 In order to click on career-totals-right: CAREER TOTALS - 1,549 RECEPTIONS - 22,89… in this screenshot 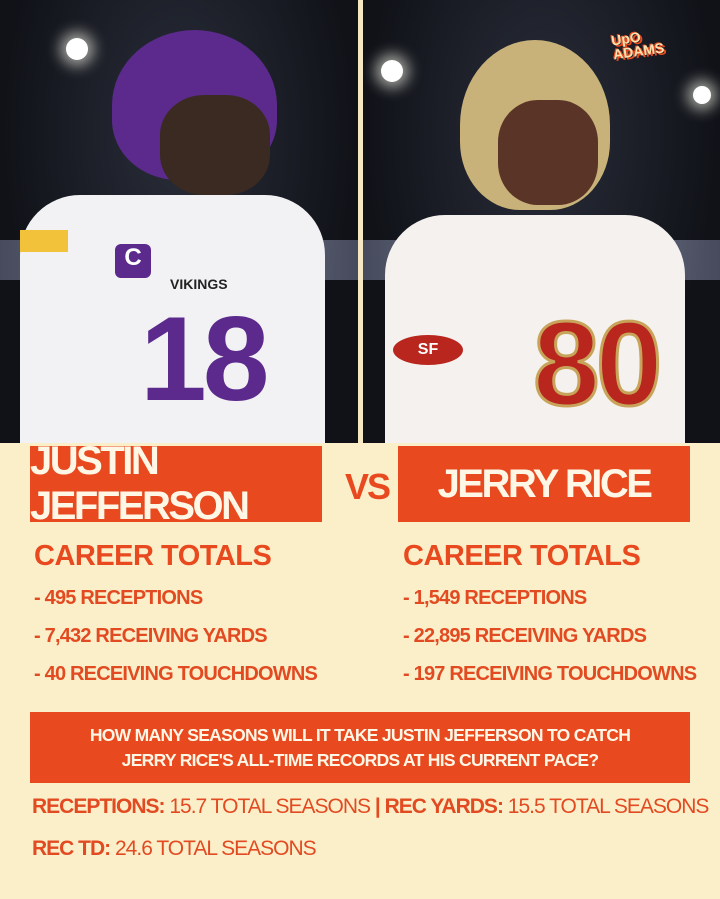, I will do `click(550, 620)`.